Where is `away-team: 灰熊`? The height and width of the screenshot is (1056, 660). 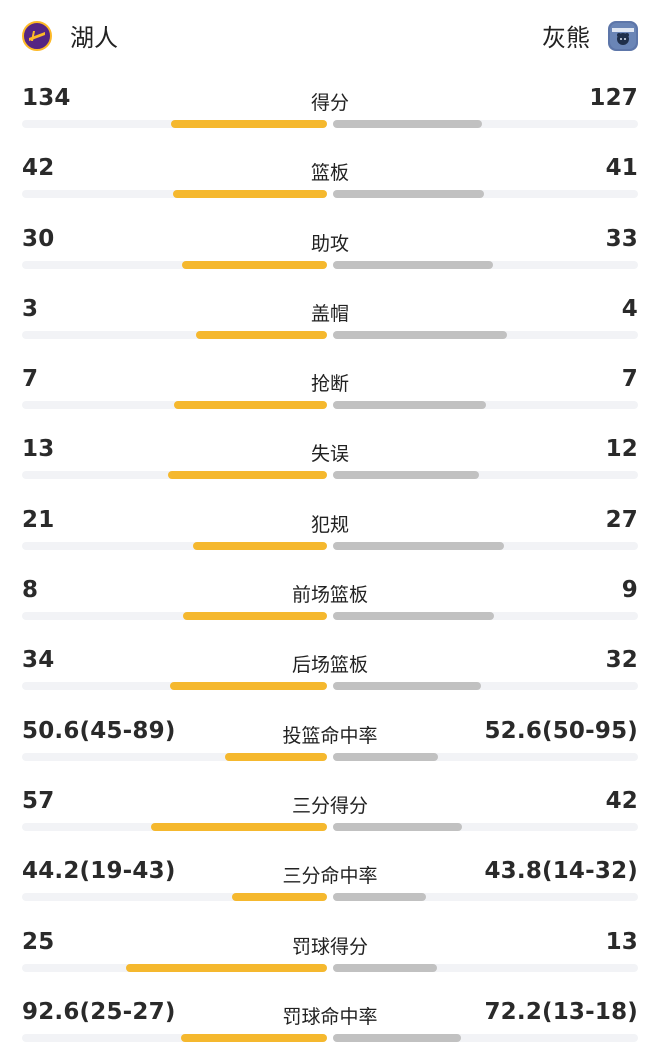
away-team: 灰熊 is located at coordinates (590, 35).